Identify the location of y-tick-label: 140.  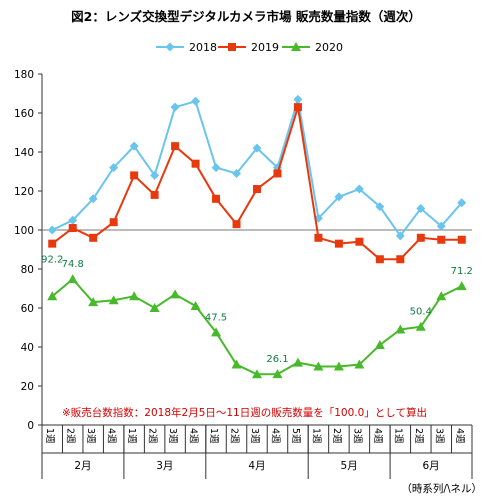
(24, 153).